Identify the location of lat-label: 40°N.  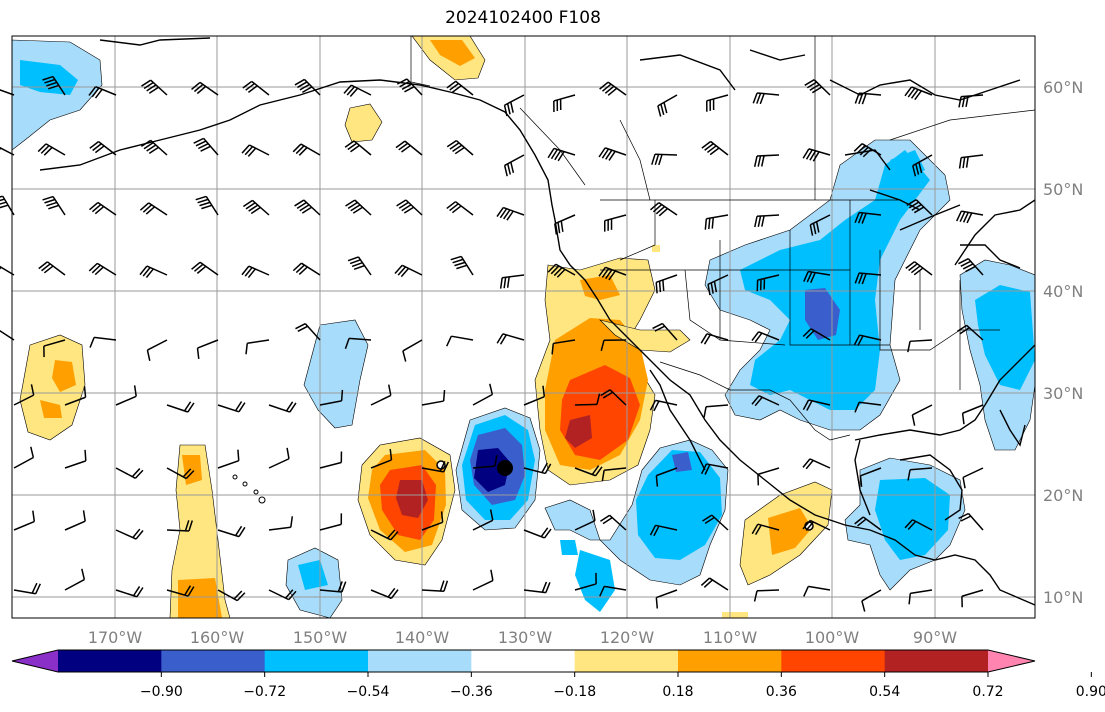
(1063, 291).